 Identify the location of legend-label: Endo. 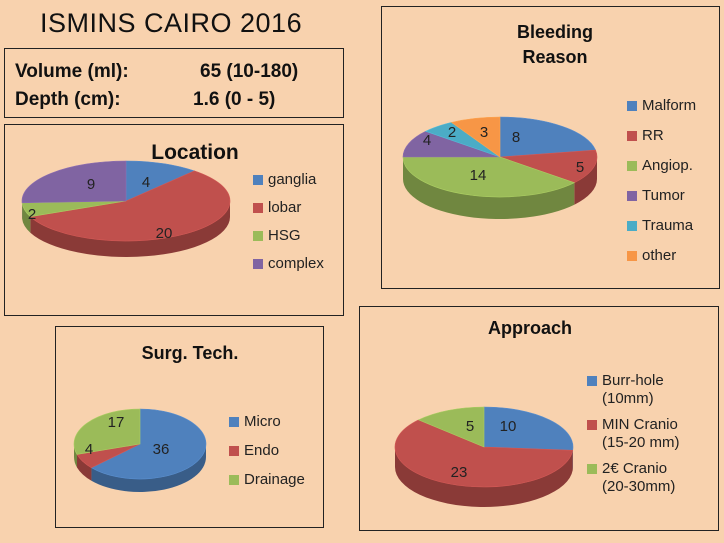
(262, 450).